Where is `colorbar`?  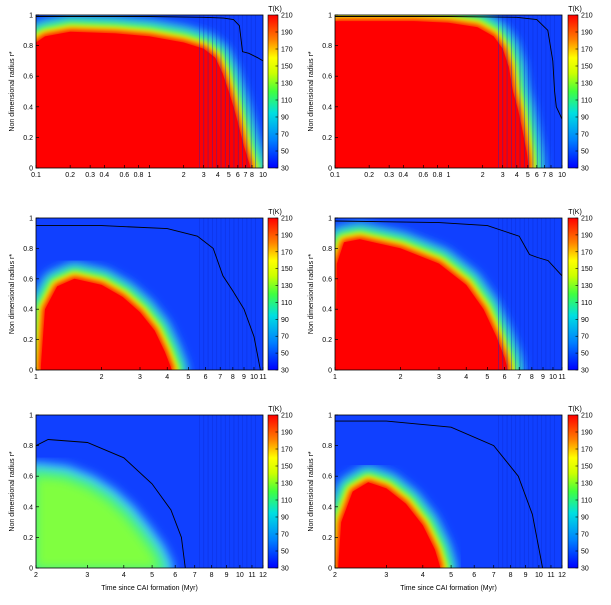
colorbar is located at coordinates (273, 491).